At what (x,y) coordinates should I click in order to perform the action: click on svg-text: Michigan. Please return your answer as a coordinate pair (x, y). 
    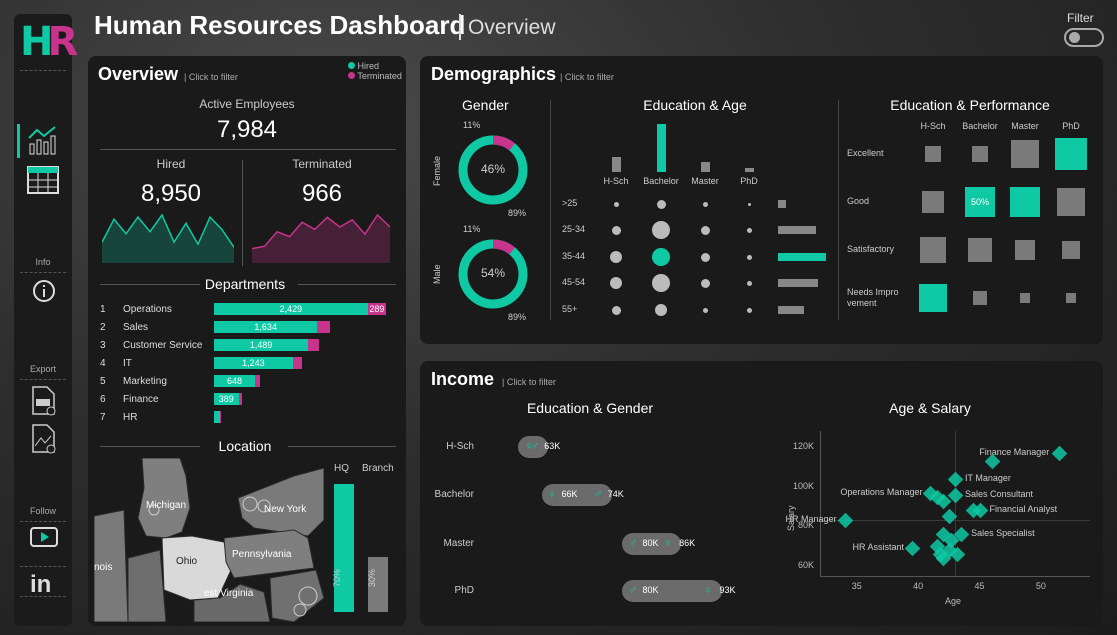
    Looking at the image, I should click on (166, 505).